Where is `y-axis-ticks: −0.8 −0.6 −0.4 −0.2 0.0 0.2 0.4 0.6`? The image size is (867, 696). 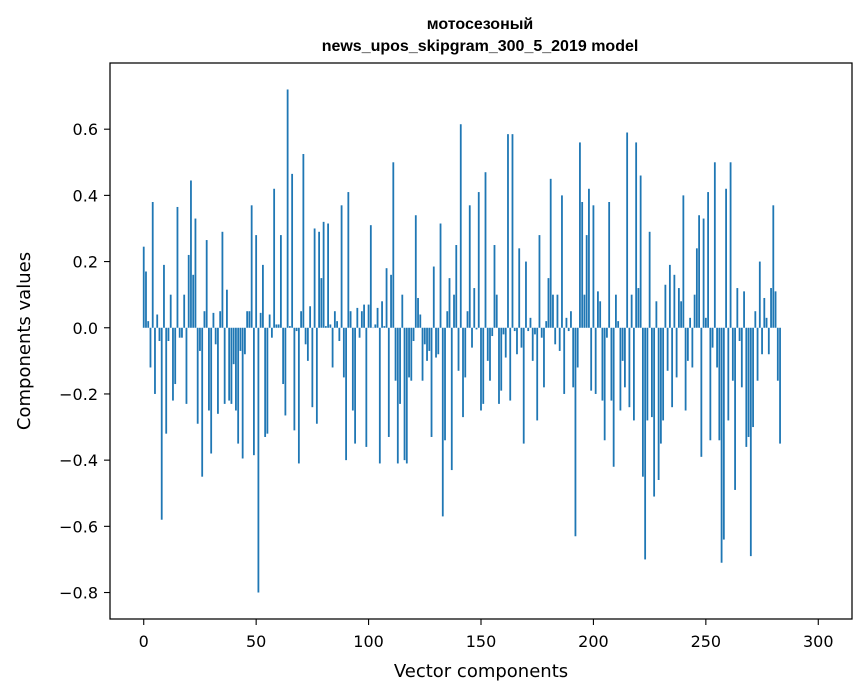
y-axis-ticks: −0.8 −0.6 −0.4 −0.2 0.0 0.2 0.4 0.6 is located at coordinates (84, 361).